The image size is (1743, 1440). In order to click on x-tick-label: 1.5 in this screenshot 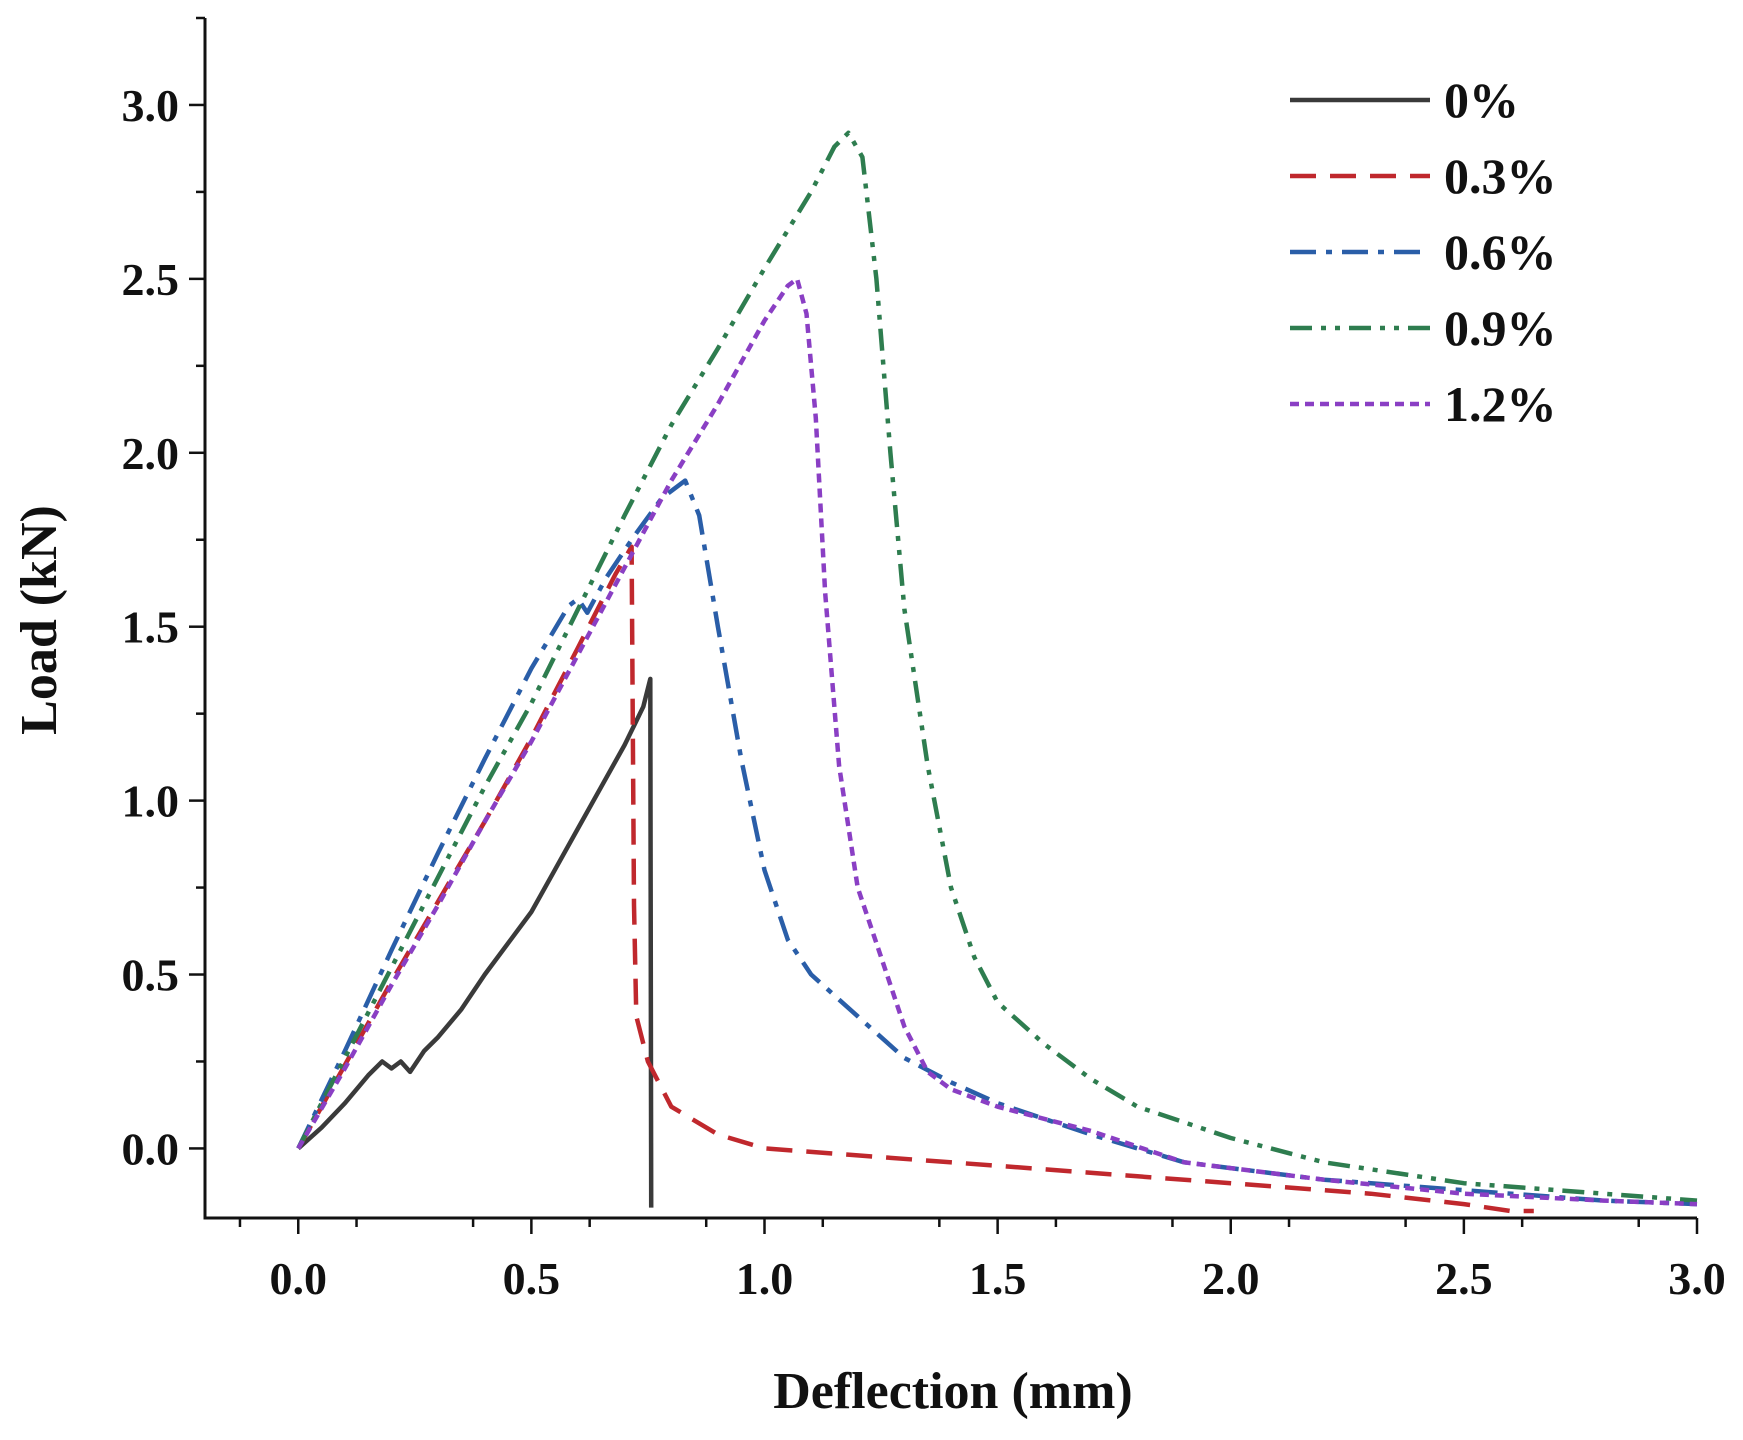, I will do `click(998, 1278)`.